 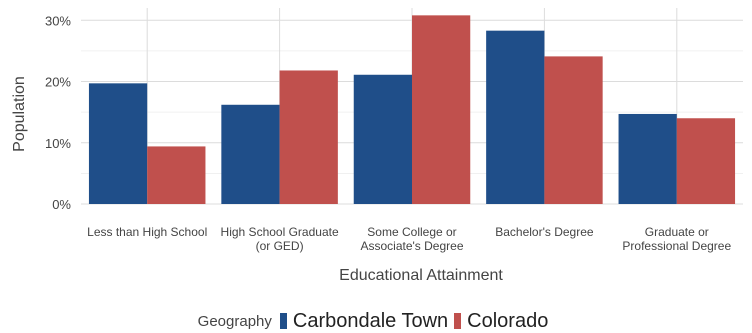 What do you see at coordinates (411, 239) in the screenshot?
I see `x-tick-label: Some College or Associate's Degree` at bounding box center [411, 239].